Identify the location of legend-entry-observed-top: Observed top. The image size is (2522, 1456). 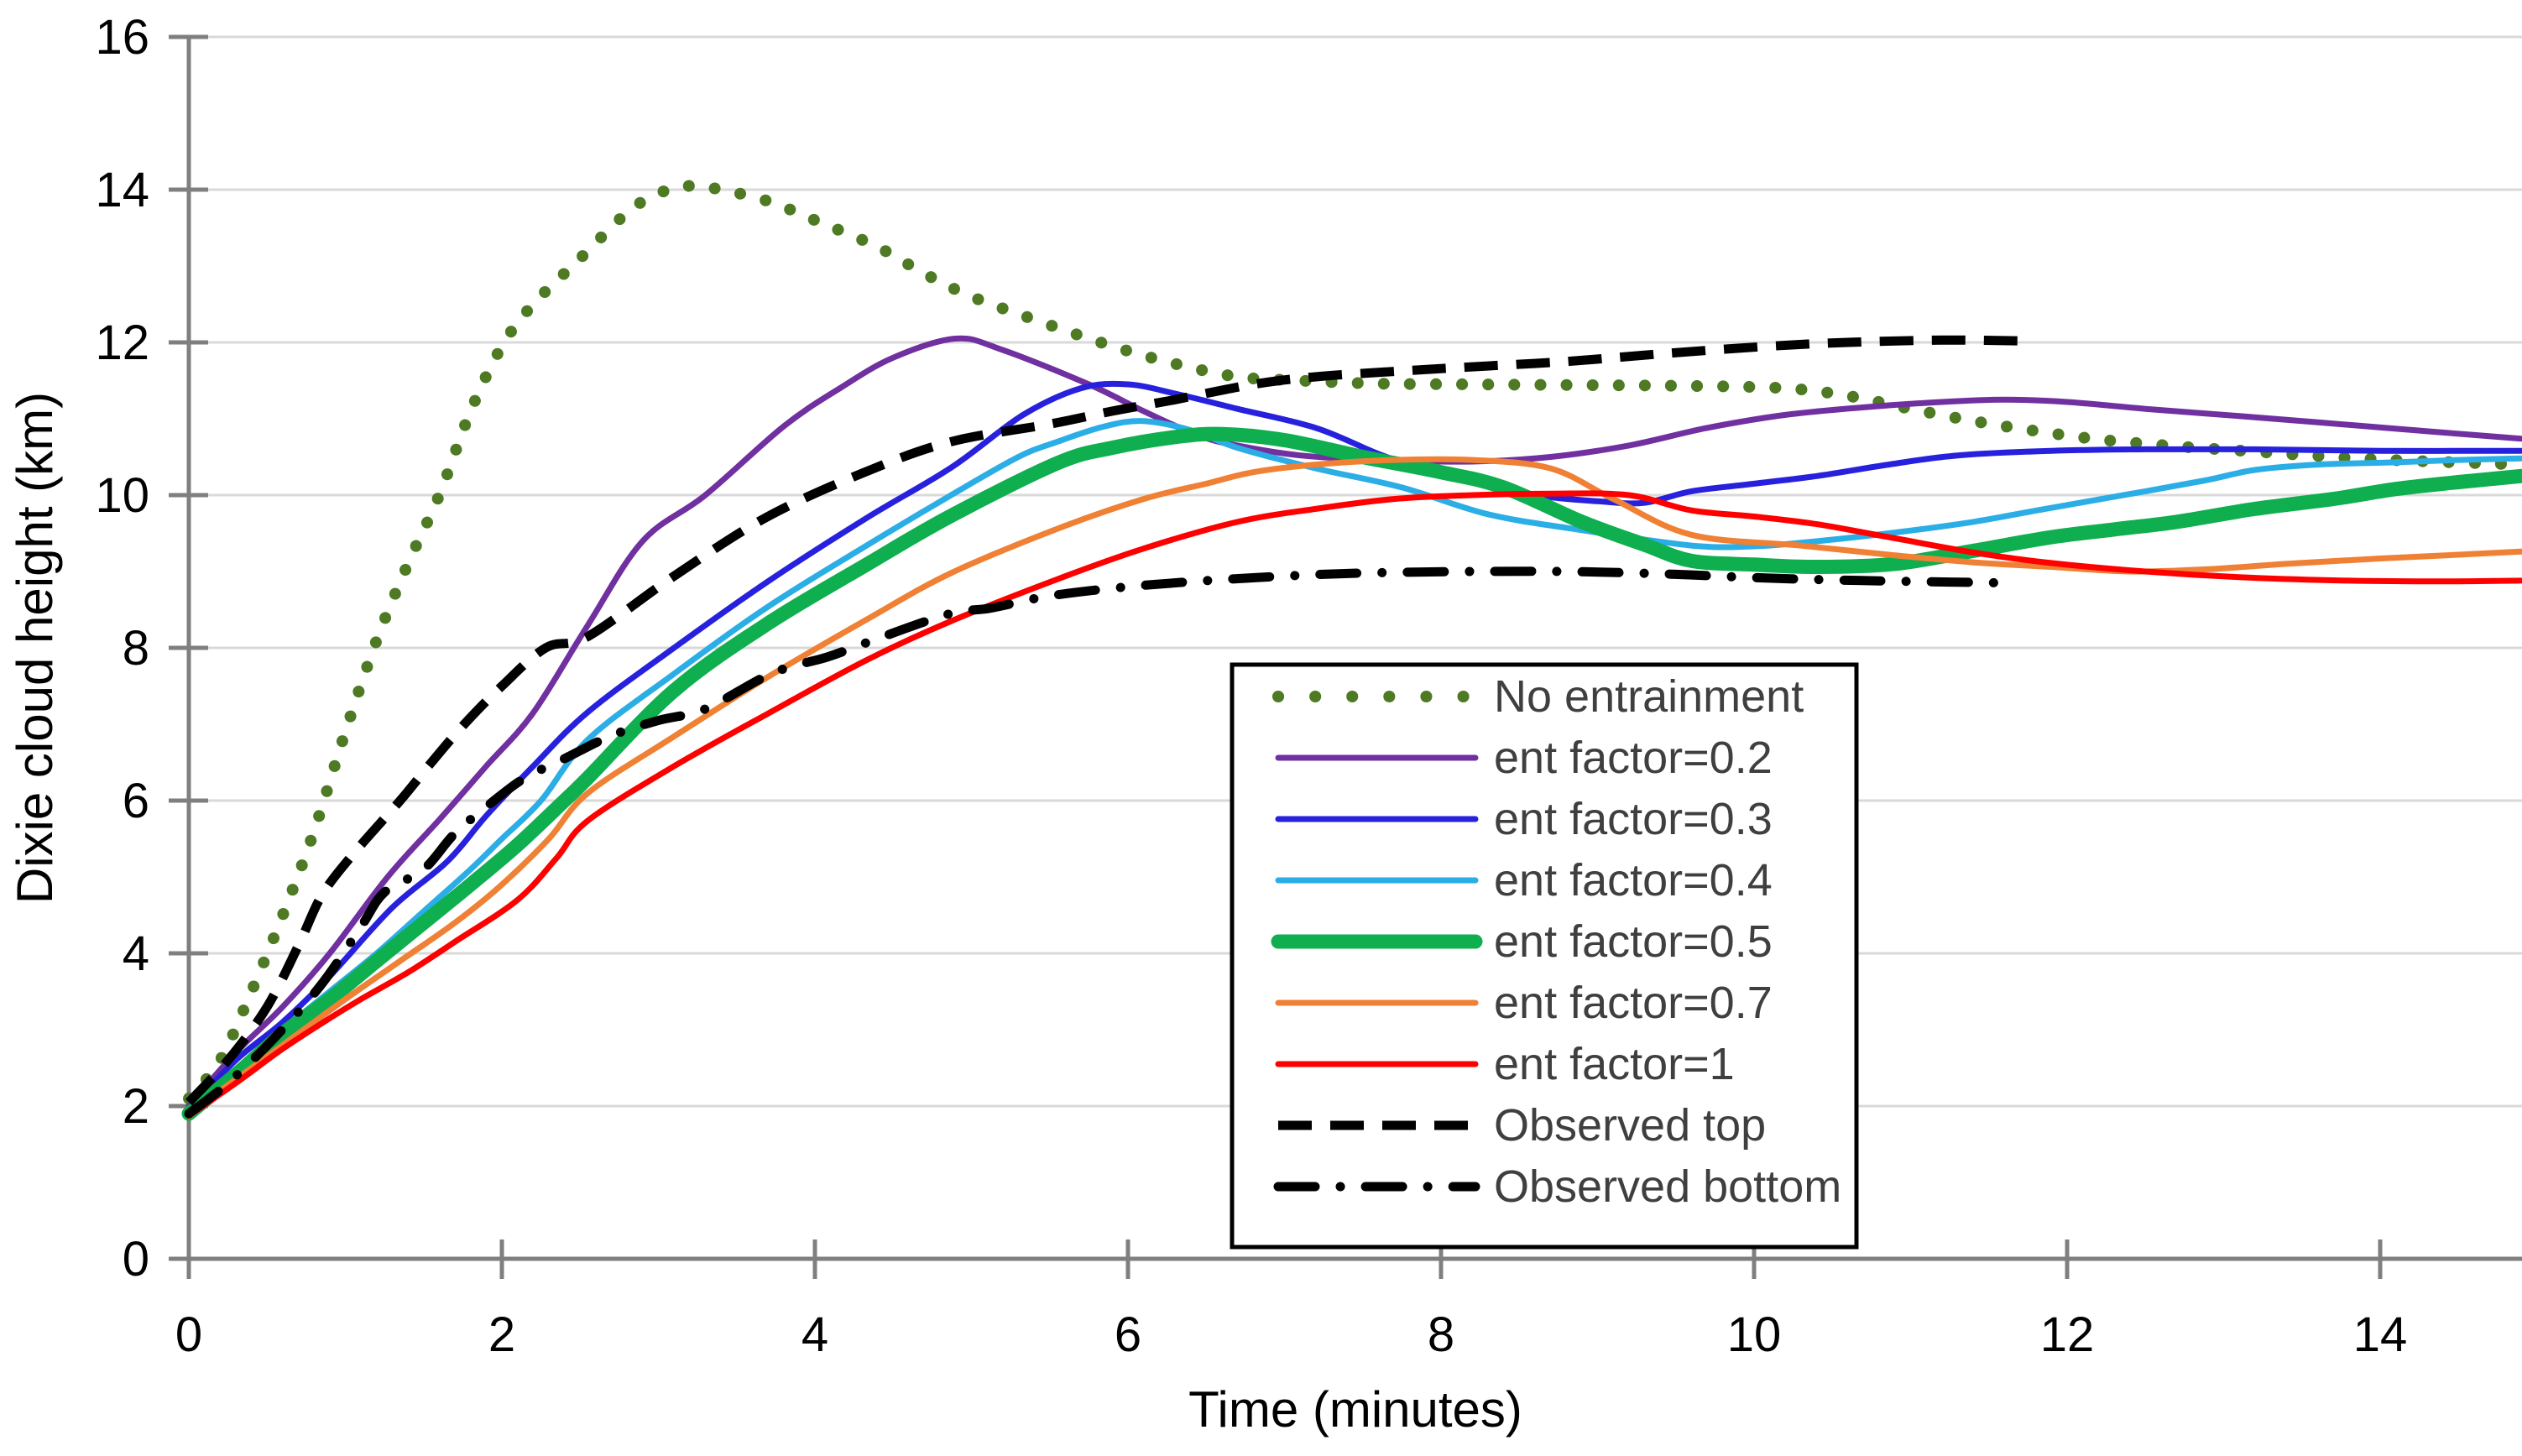
(1522, 1125).